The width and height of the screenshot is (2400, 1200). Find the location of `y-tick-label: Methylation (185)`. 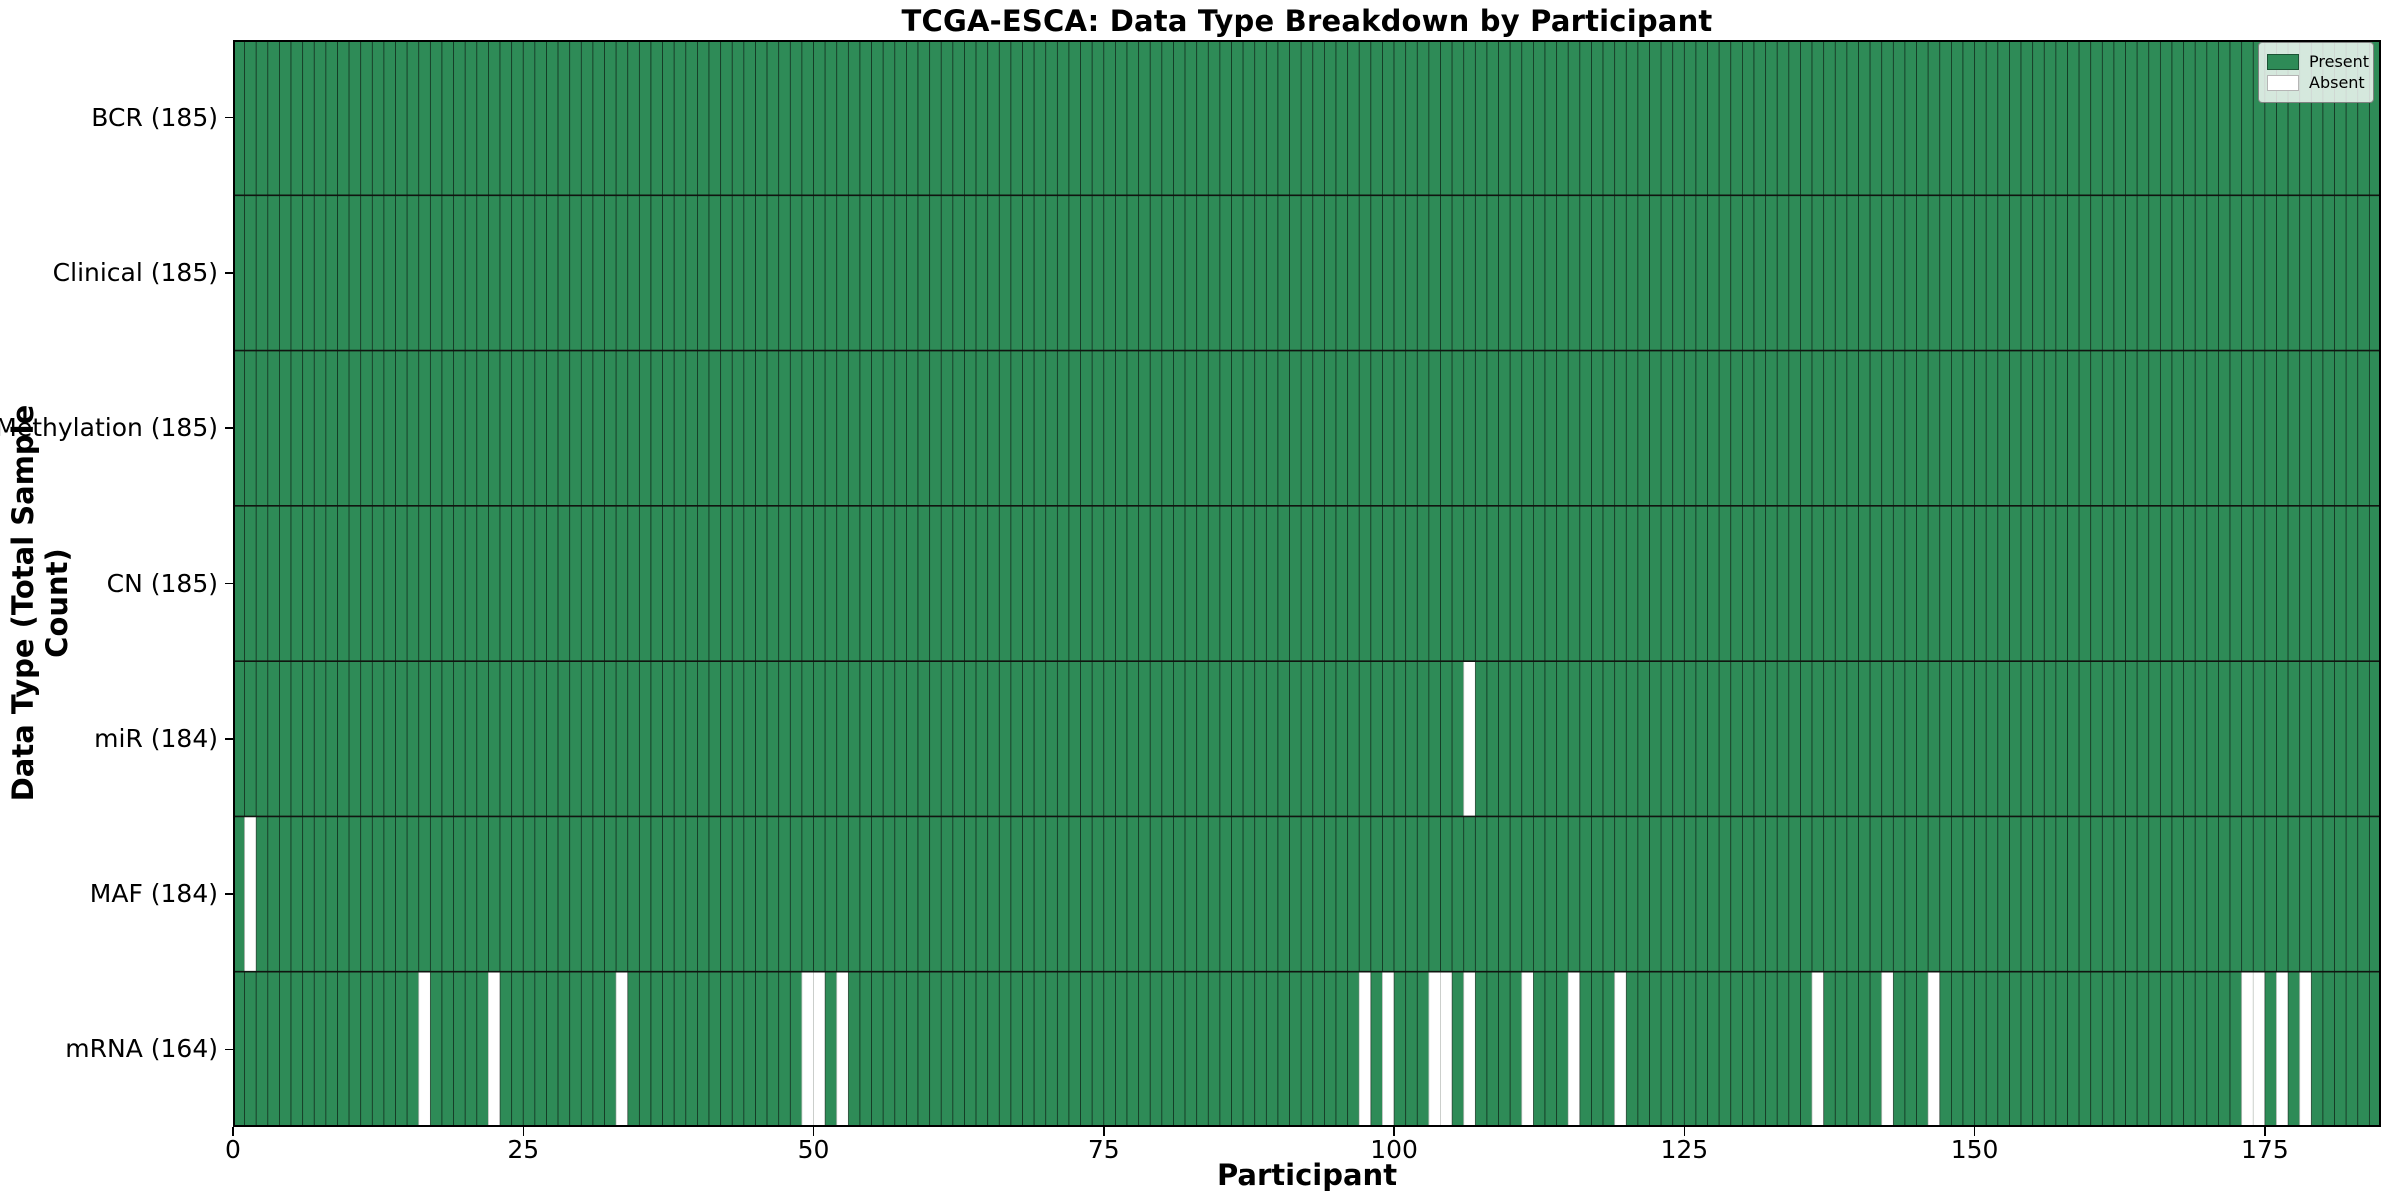

y-tick-label: Methylation (185) is located at coordinates (109, 428).